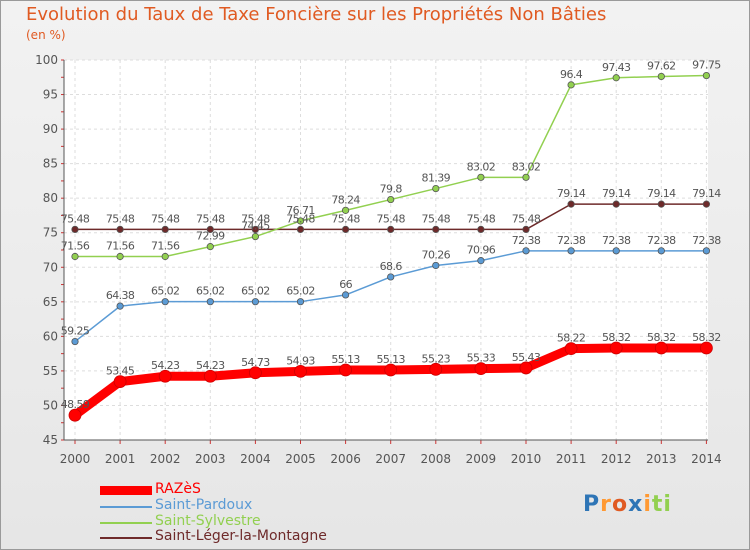 This screenshot has height=550, width=750. What do you see at coordinates (120, 459) in the screenshot?
I see `x-tick-label: 2001` at bounding box center [120, 459].